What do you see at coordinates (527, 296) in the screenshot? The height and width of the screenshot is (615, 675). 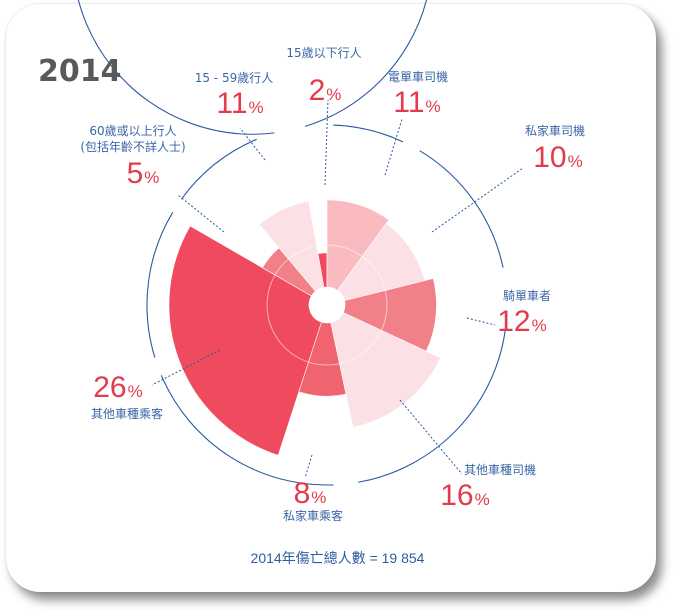 I see `category-label-3: 騎單車者` at bounding box center [527, 296].